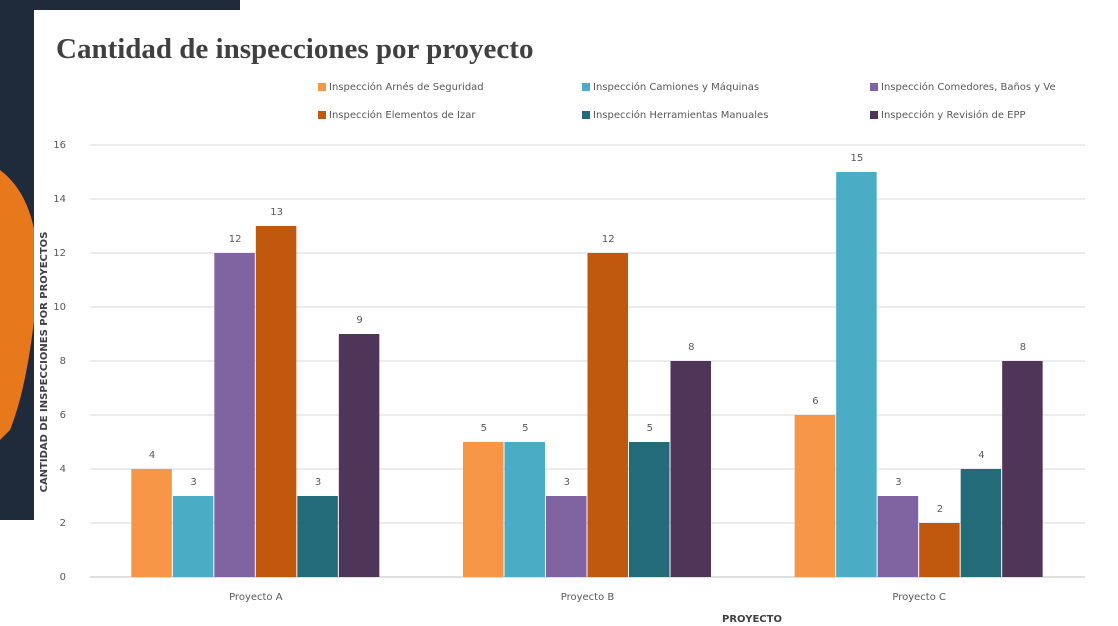 The width and height of the screenshot is (1118, 626). What do you see at coordinates (59, 145) in the screenshot?
I see `y-tick-label: 16` at bounding box center [59, 145].